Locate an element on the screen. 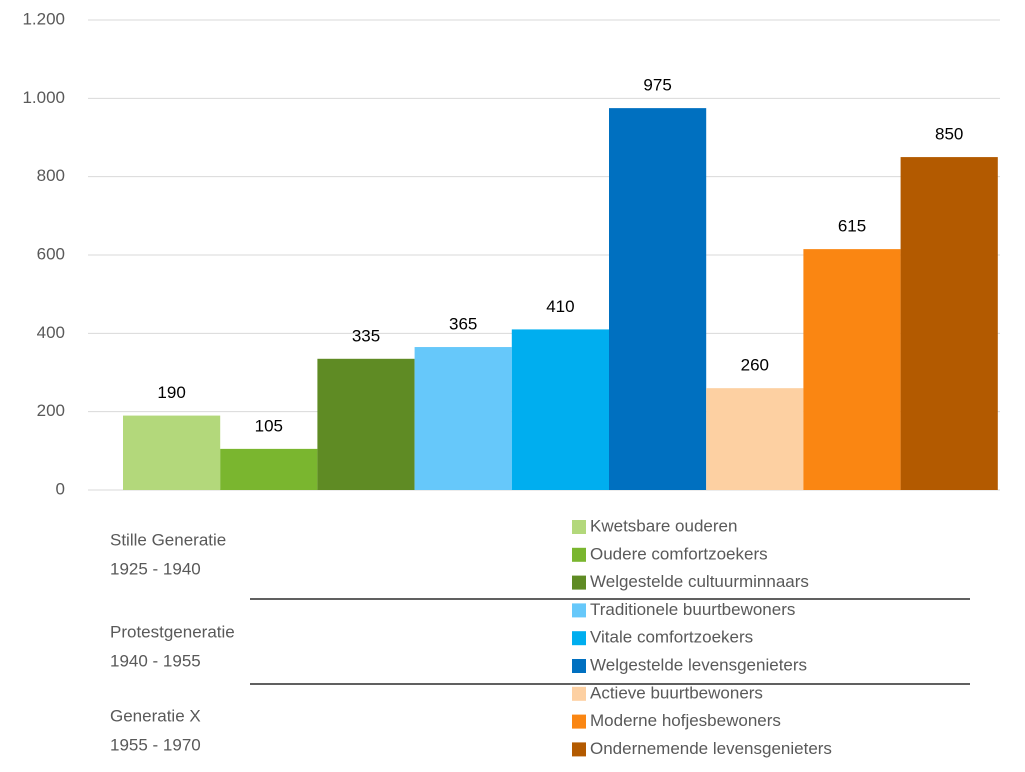 This screenshot has width=1025, height=772. data-label: 335 is located at coordinates (366, 335).